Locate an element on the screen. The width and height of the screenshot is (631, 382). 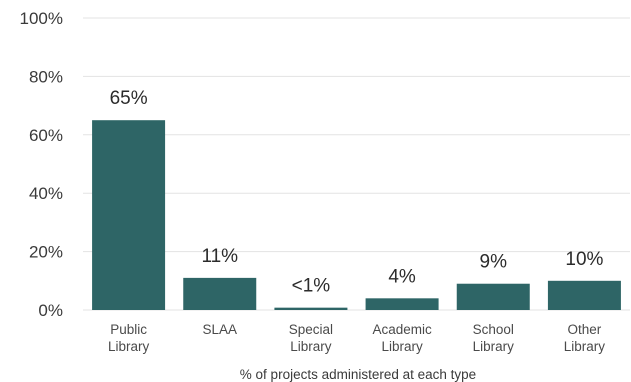
y-tick-label: 20% is located at coordinates (46, 252).